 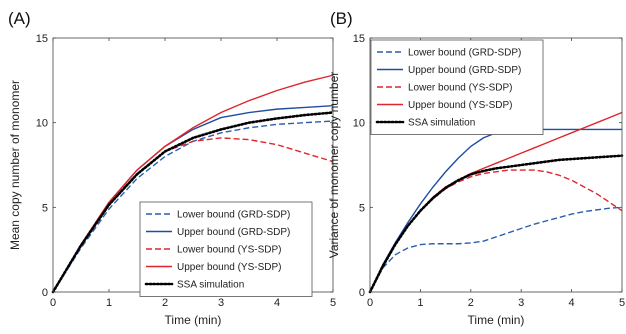 What do you see at coordinates (19, 18) in the screenshot?
I see `panel-label: (A)` at bounding box center [19, 18].